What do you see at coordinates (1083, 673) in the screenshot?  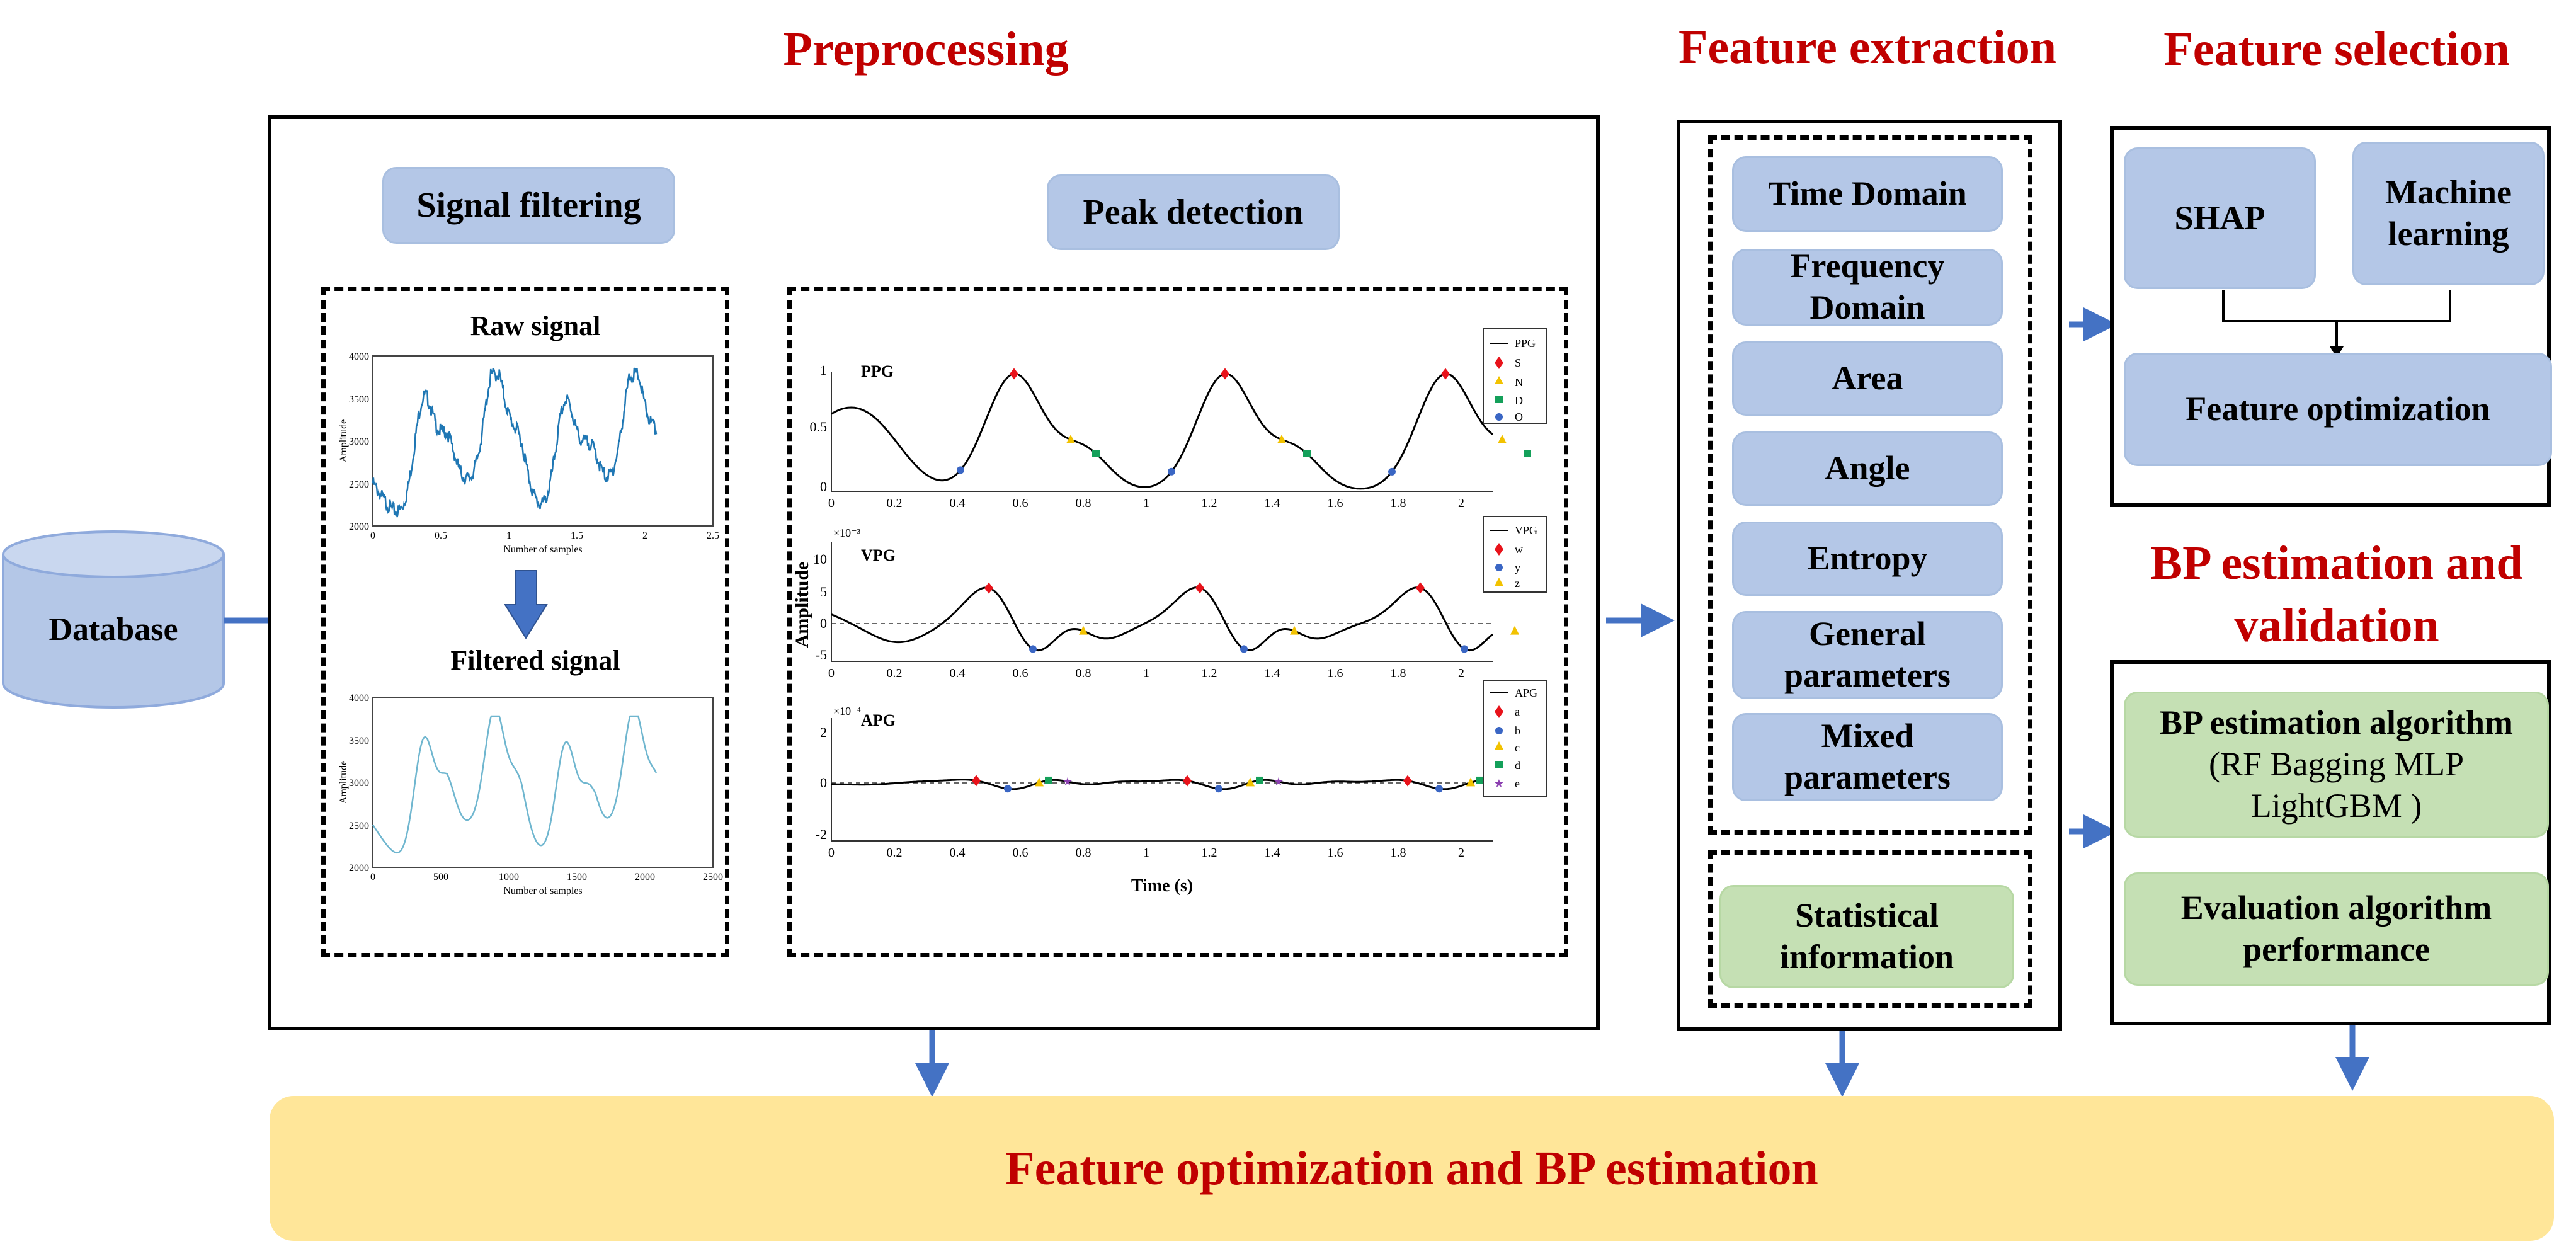 I see `vpg-xtick-4: 0.8` at bounding box center [1083, 673].